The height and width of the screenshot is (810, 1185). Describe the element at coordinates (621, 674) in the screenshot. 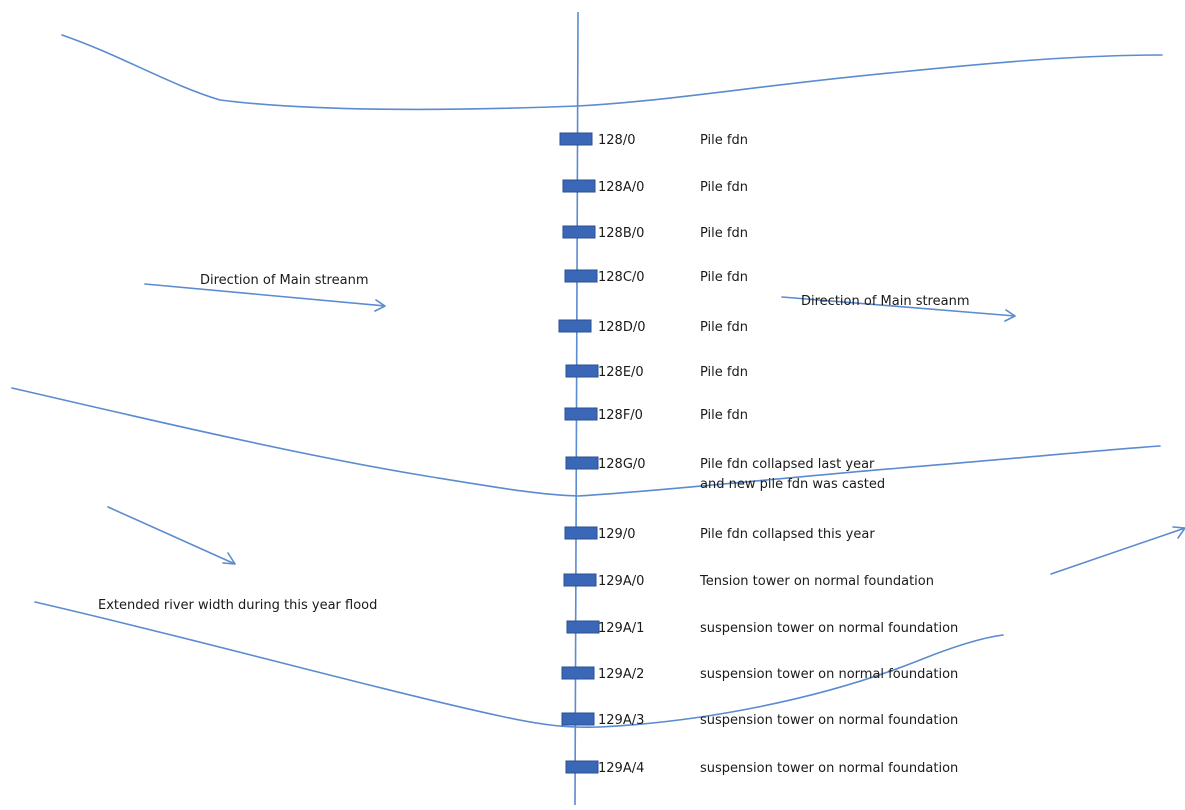

I see `tower-id-label: 129A/2` at that location.